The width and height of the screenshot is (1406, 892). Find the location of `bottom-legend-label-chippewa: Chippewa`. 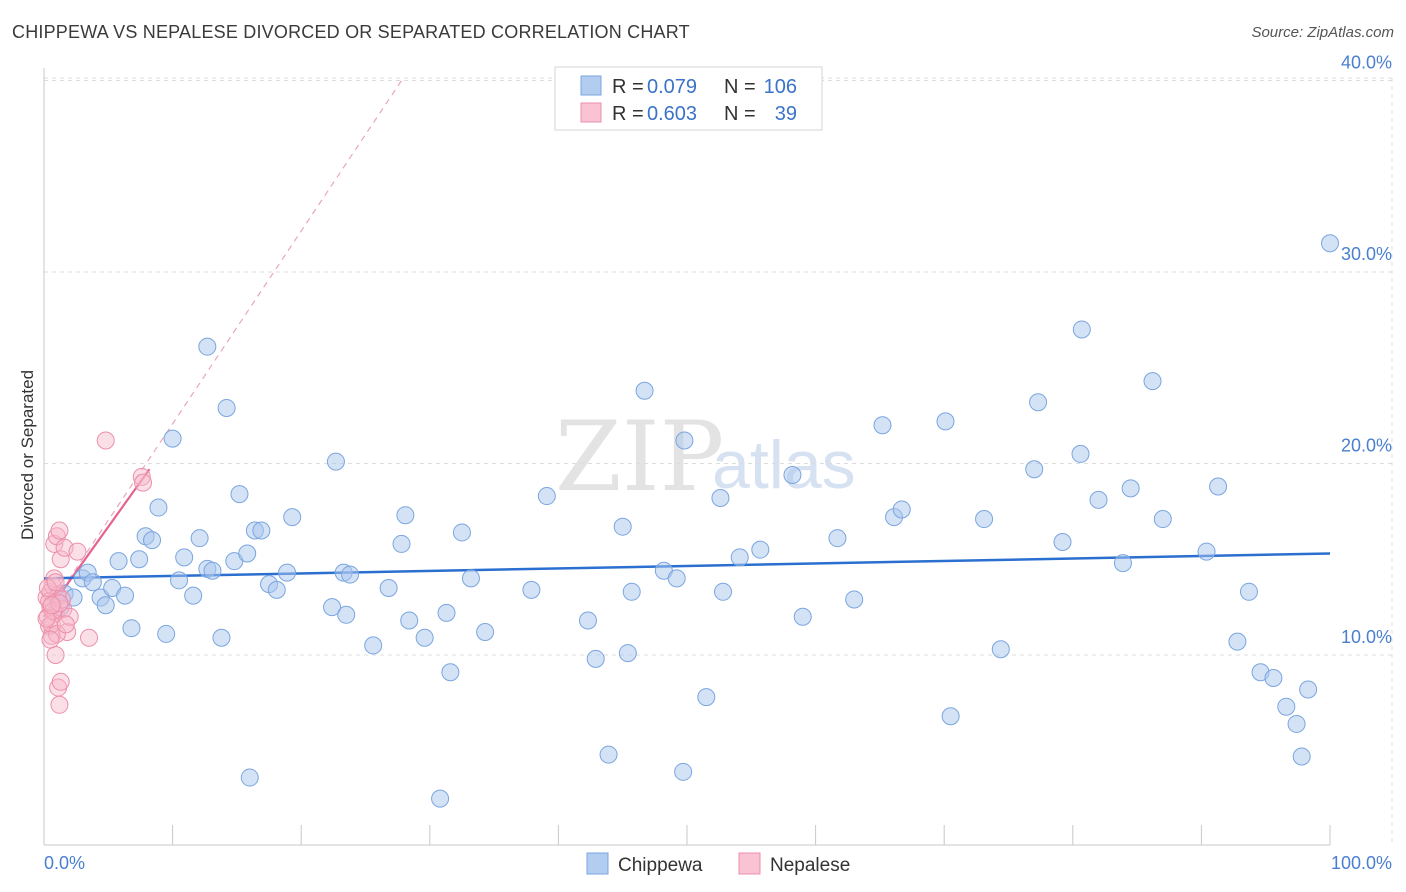

bottom-legend-label-chippewa: Chippewa is located at coordinates (660, 865).